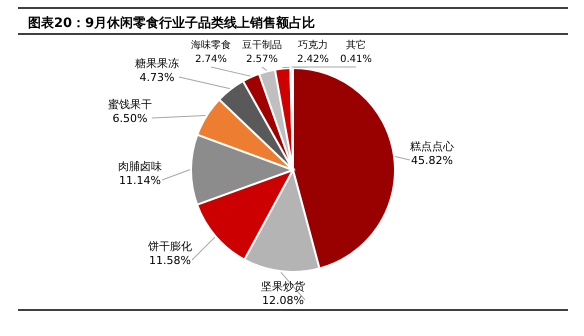  Describe the element at coordinates (140, 180) in the screenshot. I see `data-label: 11.14%` at that location.